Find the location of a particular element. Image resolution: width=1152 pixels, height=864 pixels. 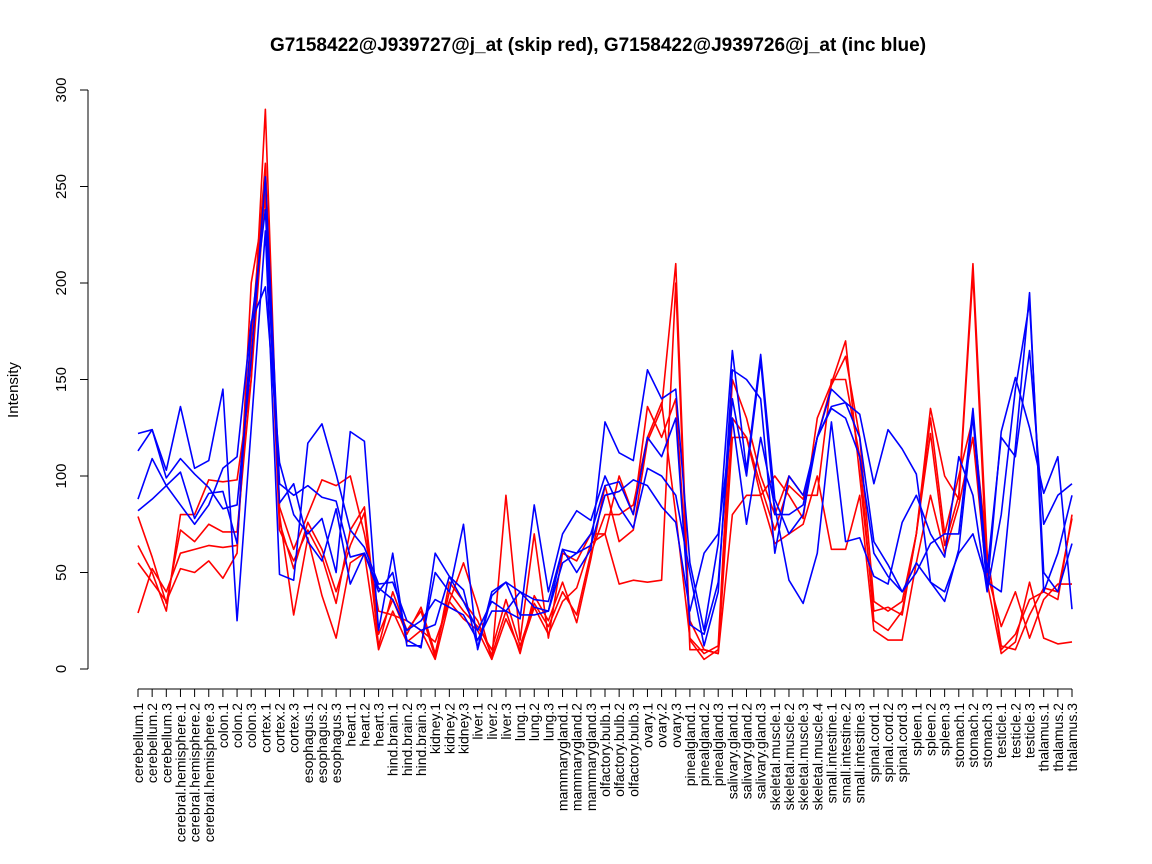

x-tick-label: cerebellum.3 is located at coordinates (166, 743).